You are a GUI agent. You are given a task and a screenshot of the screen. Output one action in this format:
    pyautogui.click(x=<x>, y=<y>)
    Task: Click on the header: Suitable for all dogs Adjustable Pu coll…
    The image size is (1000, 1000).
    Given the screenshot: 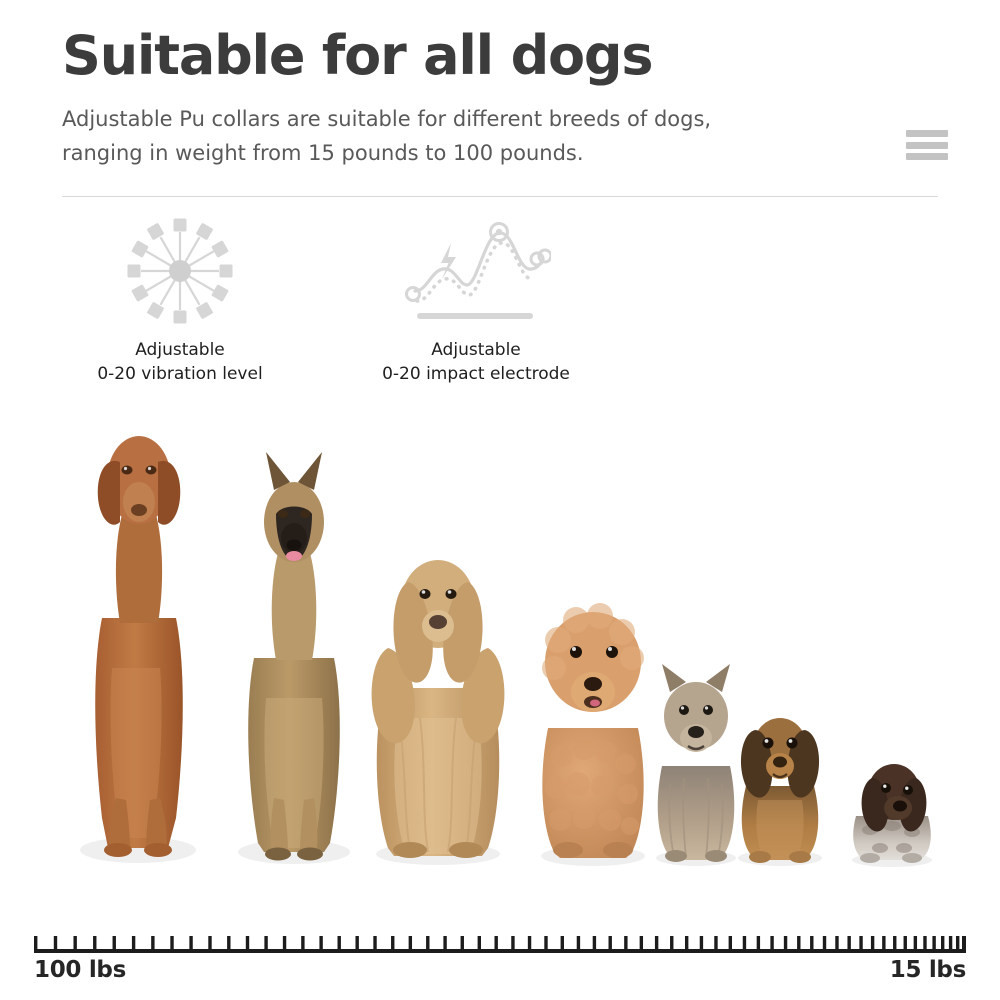 What is the action you would take?
    pyautogui.click(x=505, y=97)
    